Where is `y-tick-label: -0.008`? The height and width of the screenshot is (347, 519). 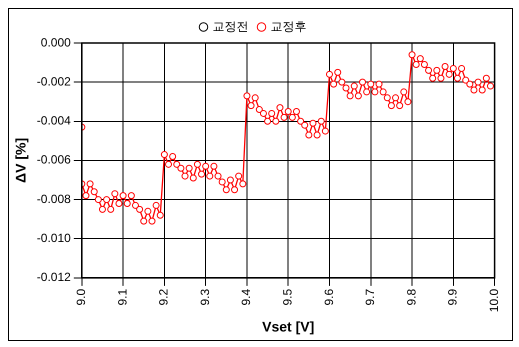 y-tick-label: -0.008 is located at coordinates (54, 199).